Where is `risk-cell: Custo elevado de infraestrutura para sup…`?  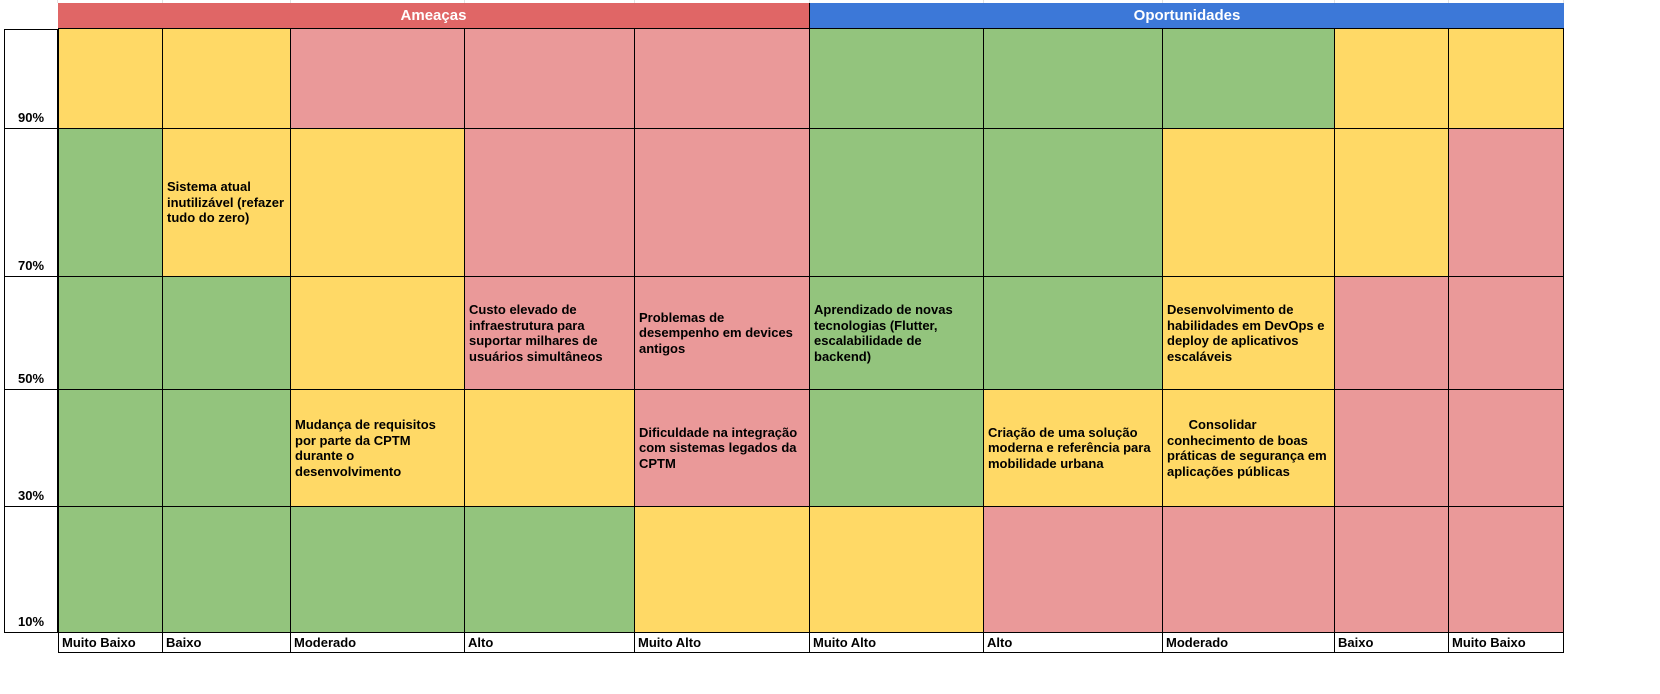
risk-cell: Custo elevado de infraestrutura para sup… is located at coordinates (550, 333).